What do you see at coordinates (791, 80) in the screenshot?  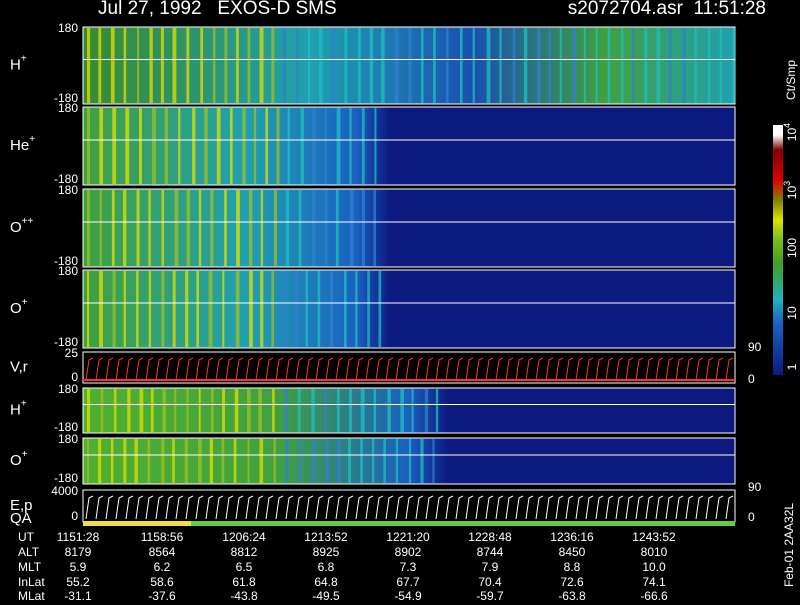 I see `color-bar-label: Ct/Smp` at bounding box center [791, 80].